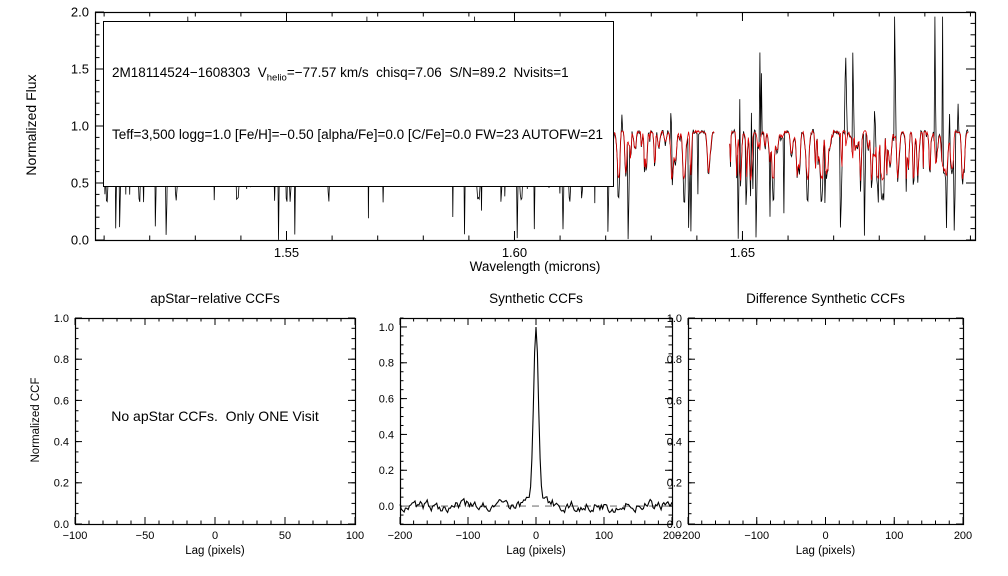 The image size is (1008, 576). What do you see at coordinates (80, 183) in the screenshot?
I see `y-tick-label: 0.5` at bounding box center [80, 183].